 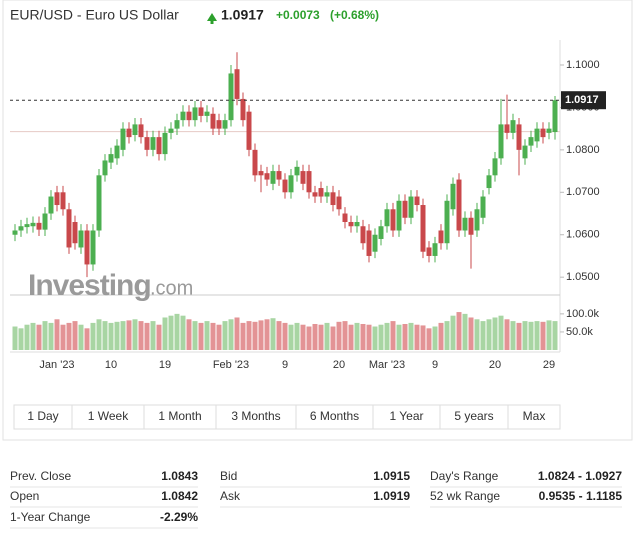 I want to click on range-button-label: 1 Day, so click(x=42, y=416).